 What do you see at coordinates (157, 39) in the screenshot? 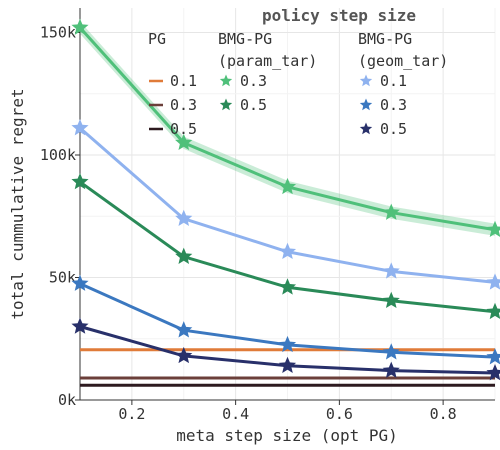
I see `legend-group-header: PG` at bounding box center [157, 39].